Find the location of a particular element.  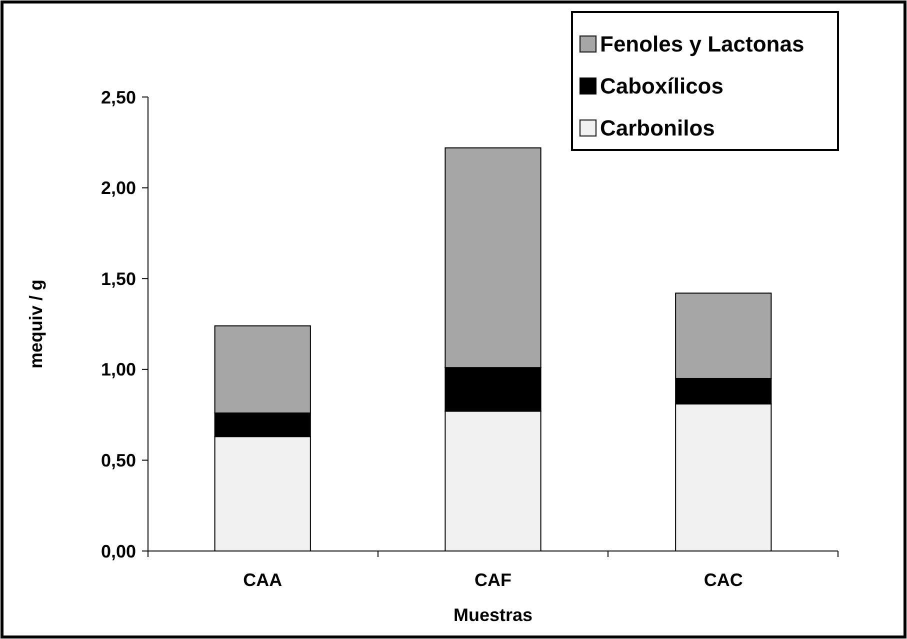

y-axis-title: mequiv / g is located at coordinates (36, 324).